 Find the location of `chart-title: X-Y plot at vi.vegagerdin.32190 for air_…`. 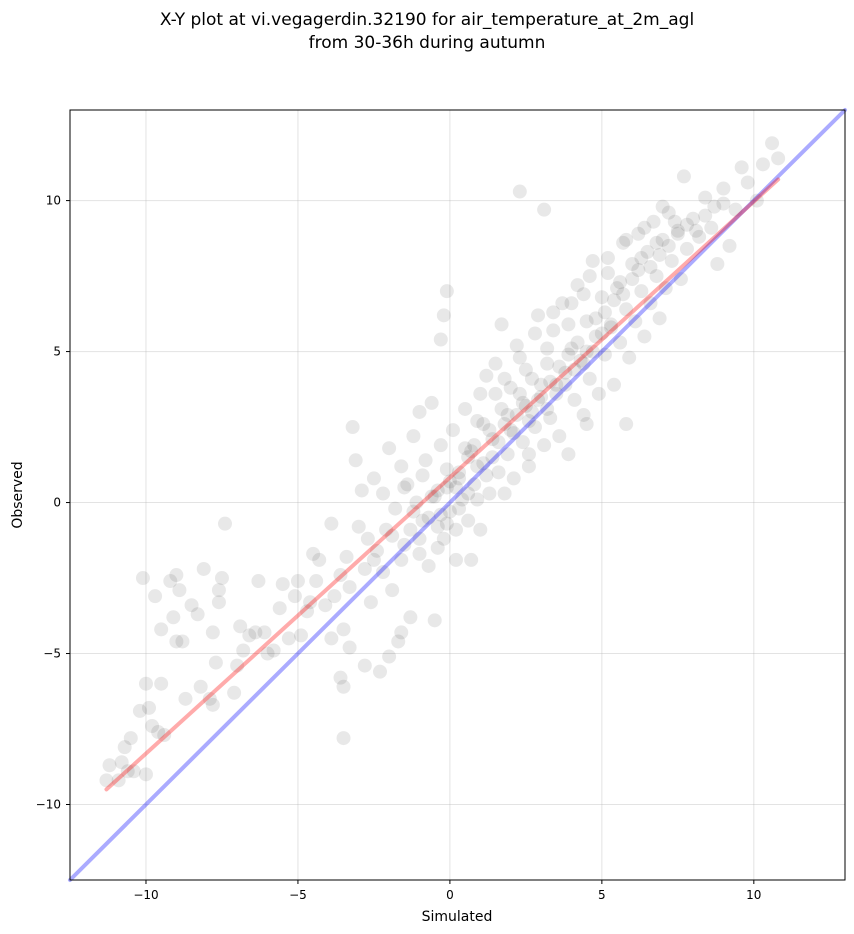

chart-title: X-Y plot at vi.vegagerdin.32190 for air_… is located at coordinates (427, 20).